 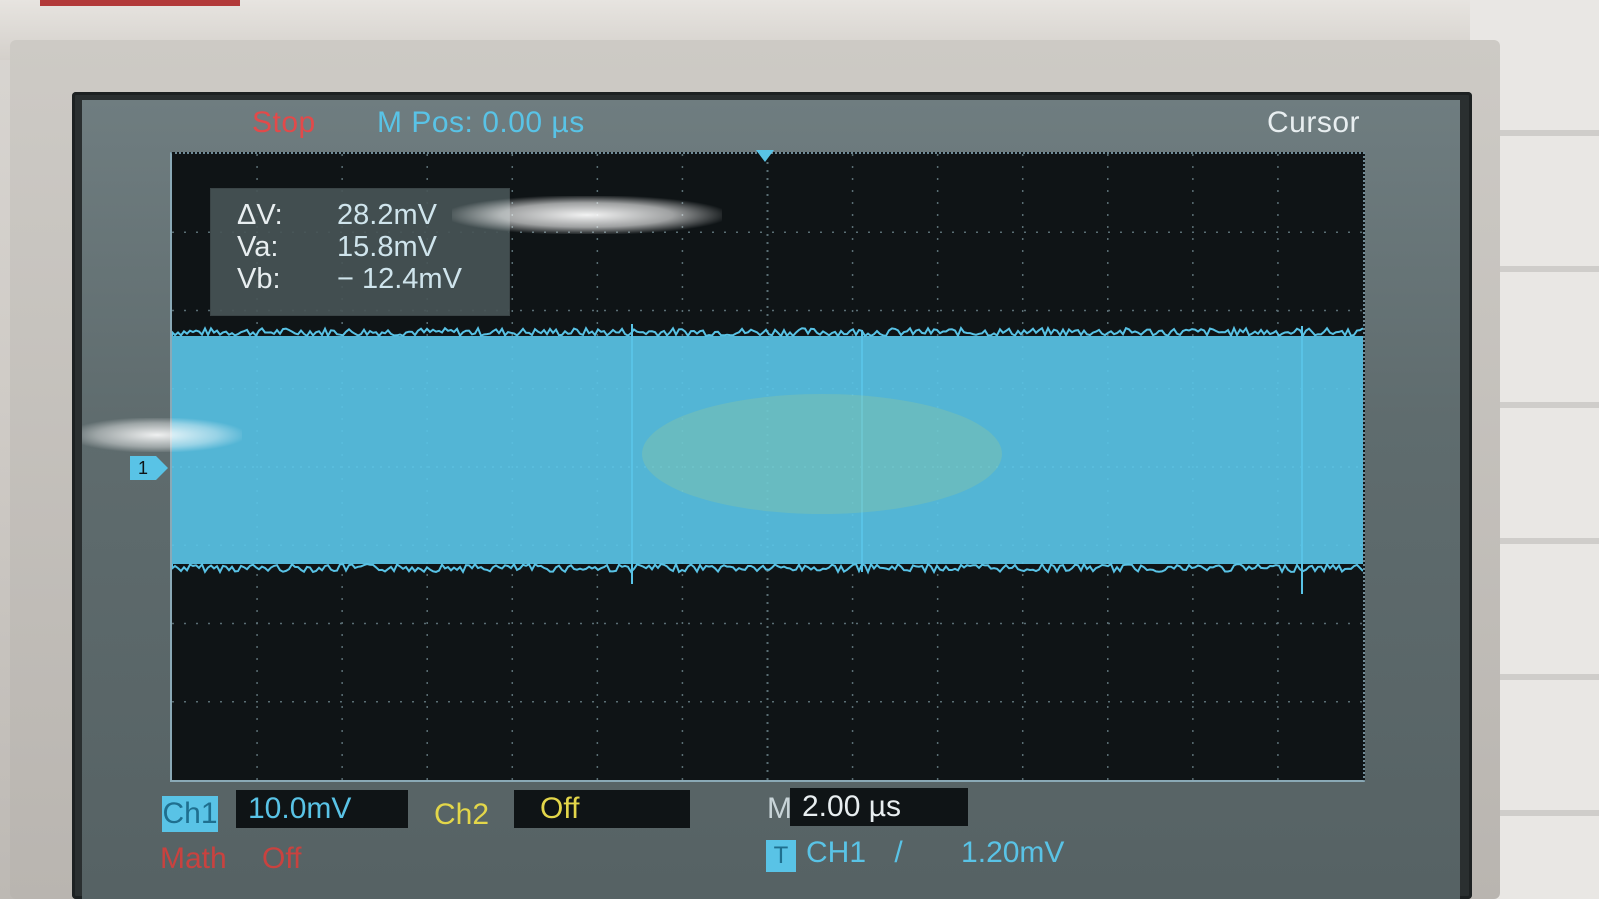 I want to click on cursor-delta-value: 28.2mV, so click(x=387, y=215).